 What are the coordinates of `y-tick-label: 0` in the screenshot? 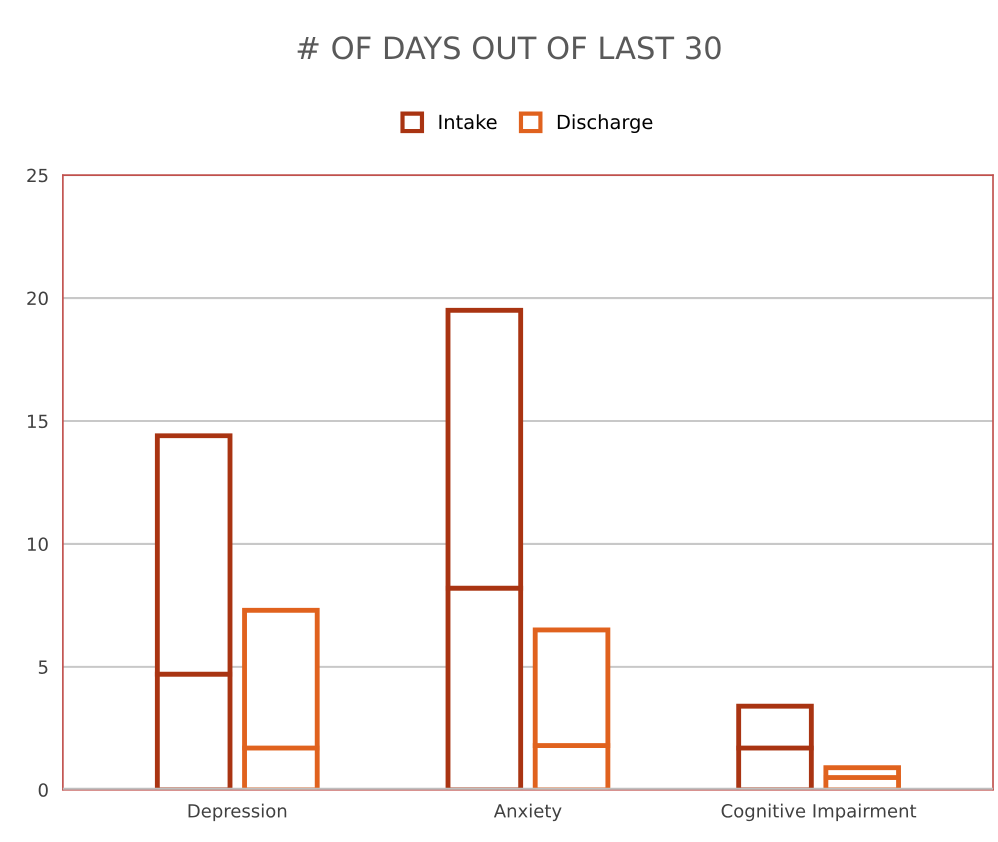 It's located at (43, 790).